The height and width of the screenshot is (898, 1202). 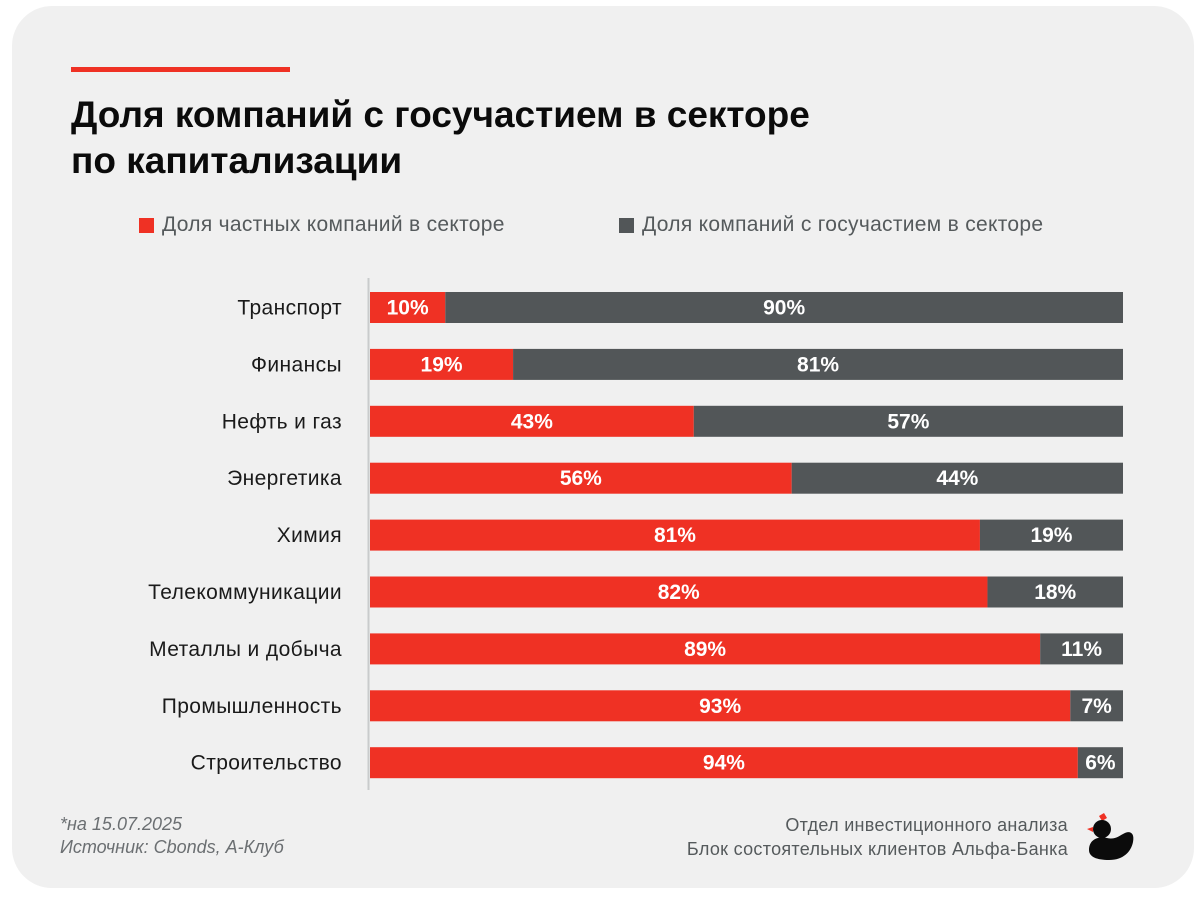 I want to click on data-label-private: 19%, so click(x=442, y=364).